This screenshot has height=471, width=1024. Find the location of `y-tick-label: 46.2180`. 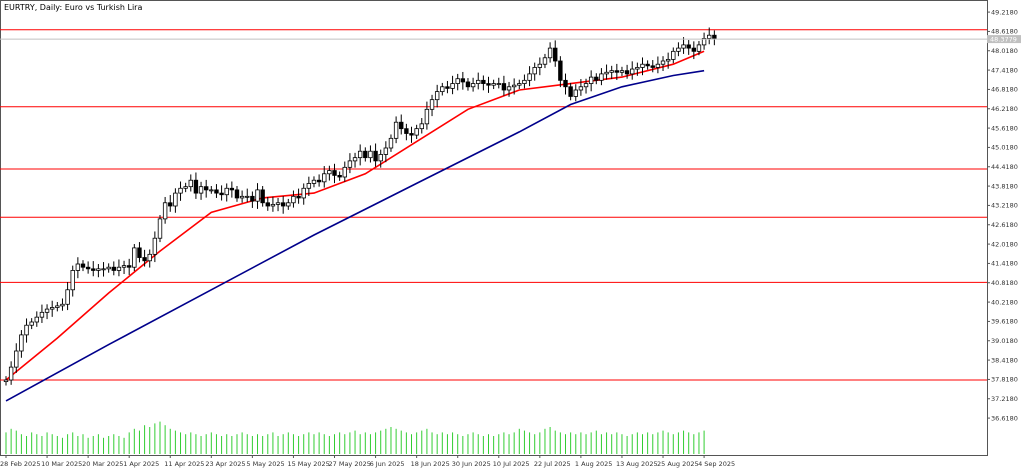

y-tick-label: 46.2180 is located at coordinates (1004, 109).